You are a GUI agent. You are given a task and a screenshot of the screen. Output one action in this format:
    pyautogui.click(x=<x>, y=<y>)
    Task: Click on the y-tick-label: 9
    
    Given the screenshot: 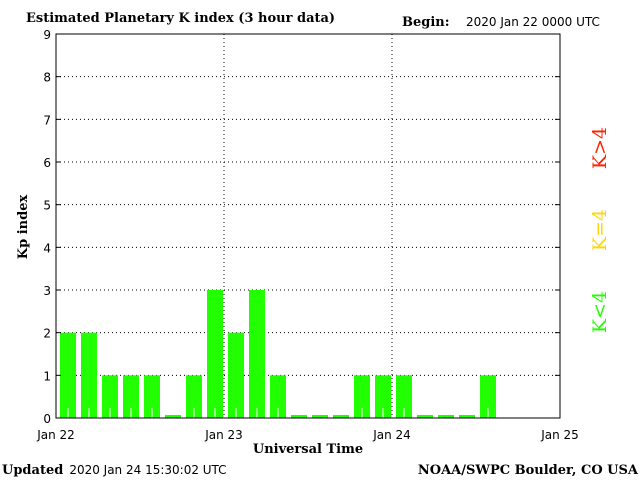 What is the action you would take?
    pyautogui.click(x=47, y=35)
    